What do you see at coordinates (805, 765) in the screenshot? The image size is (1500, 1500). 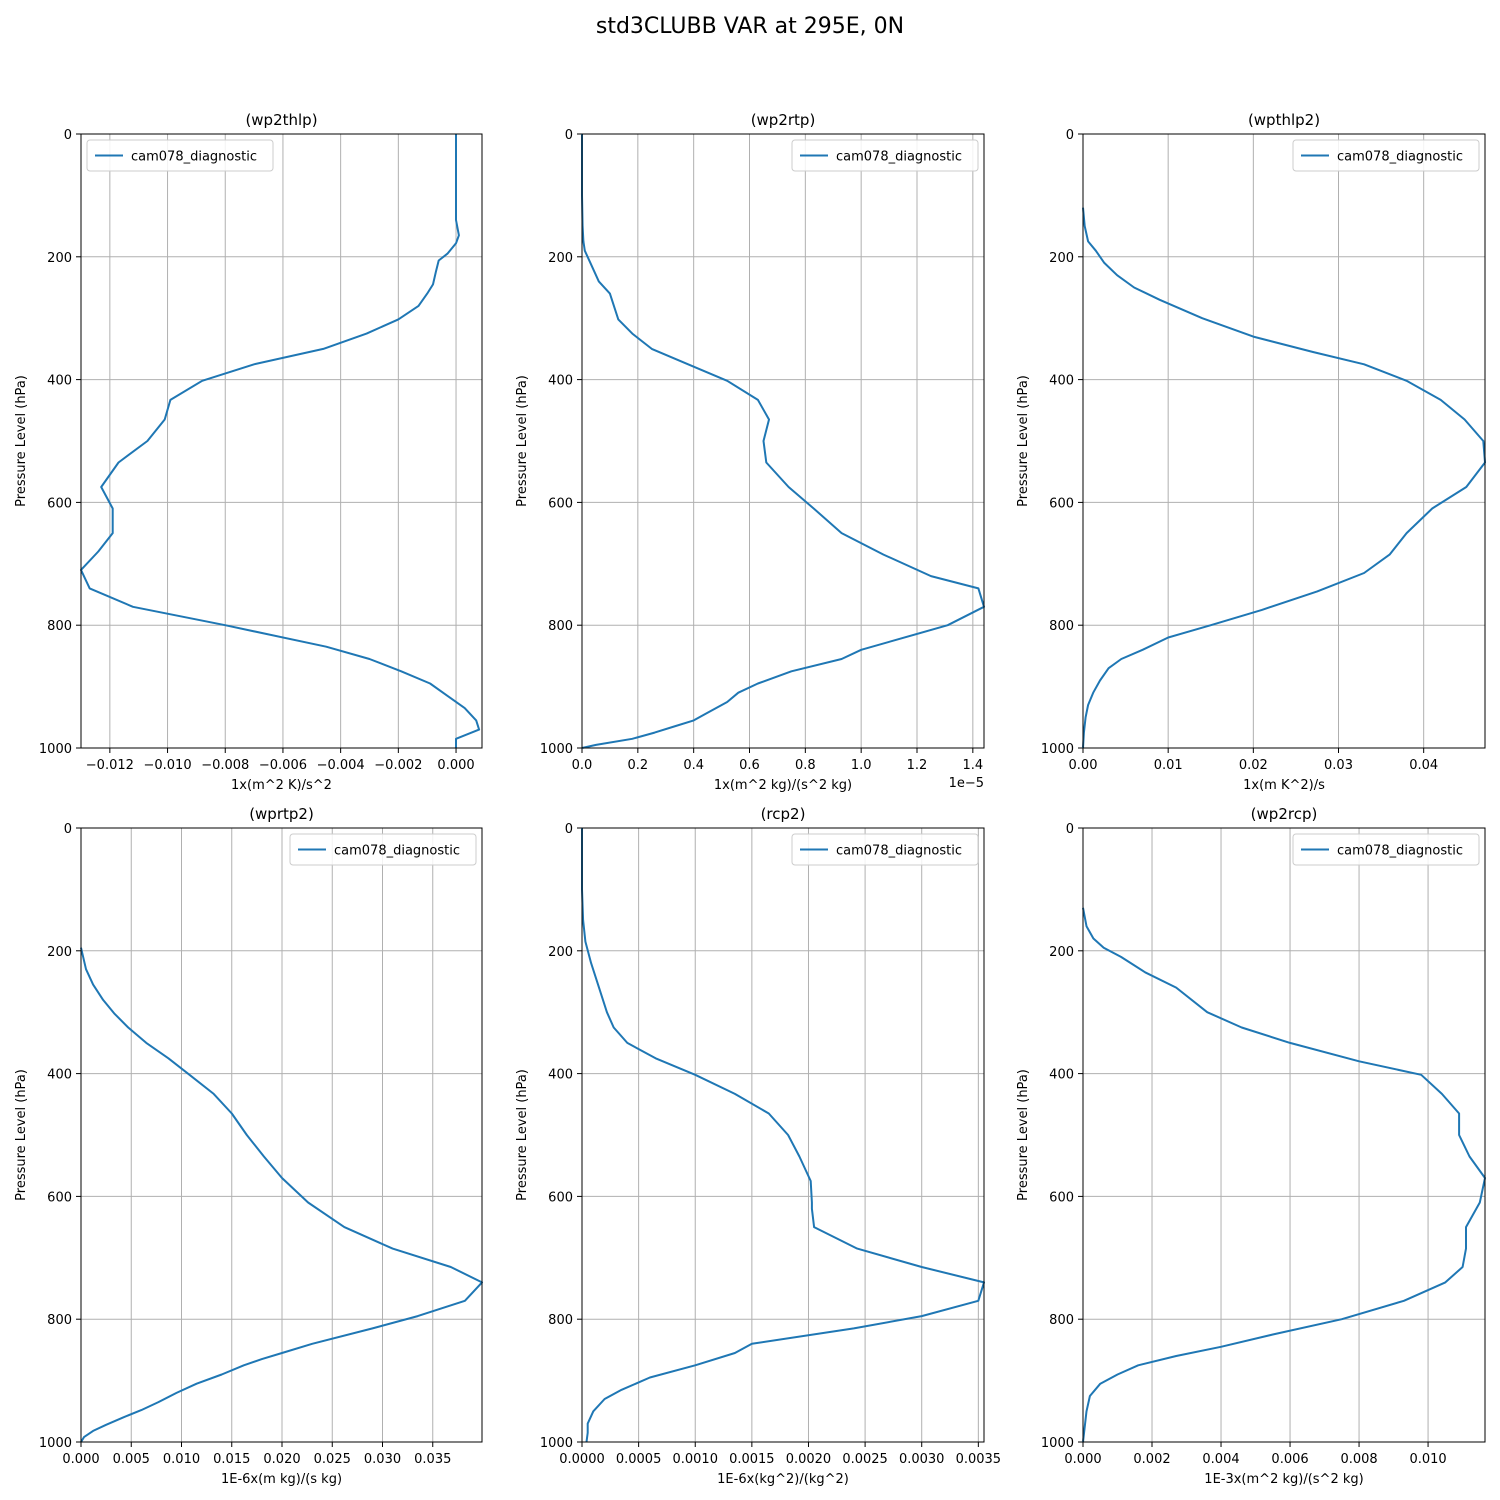 I see `x-tick-label: 0.8` at bounding box center [805, 765].